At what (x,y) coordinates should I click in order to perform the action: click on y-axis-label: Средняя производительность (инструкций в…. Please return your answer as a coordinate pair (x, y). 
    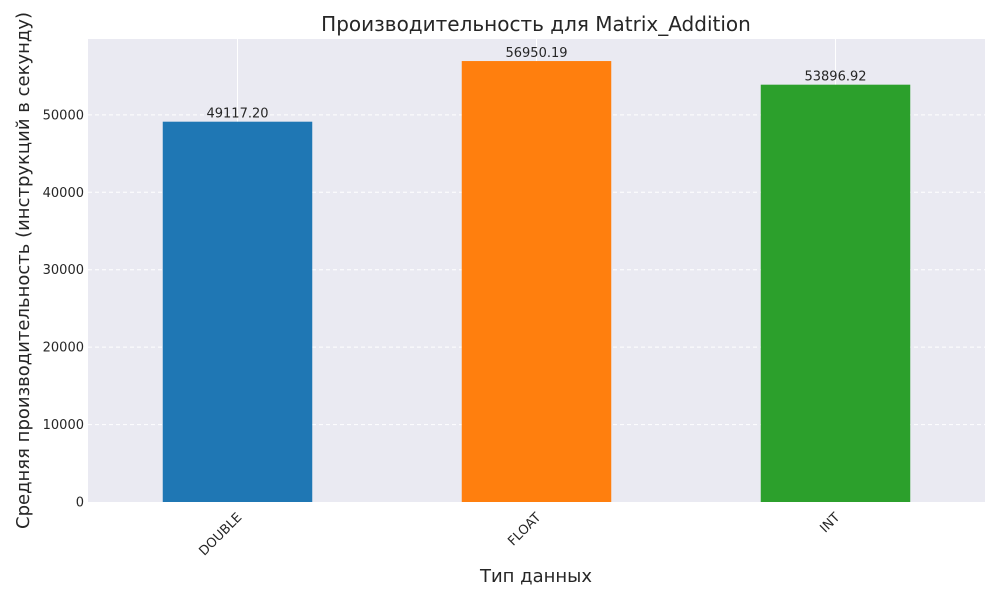
    Looking at the image, I should click on (23, 270).